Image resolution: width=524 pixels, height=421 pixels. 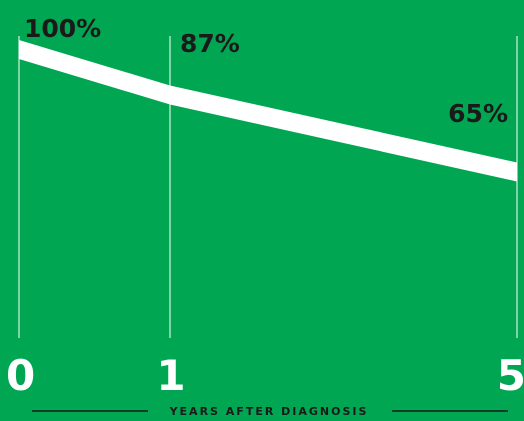 I want to click on x-axis-title-group: YEARS AFTER DIAGNOSIS, so click(x=270, y=411).